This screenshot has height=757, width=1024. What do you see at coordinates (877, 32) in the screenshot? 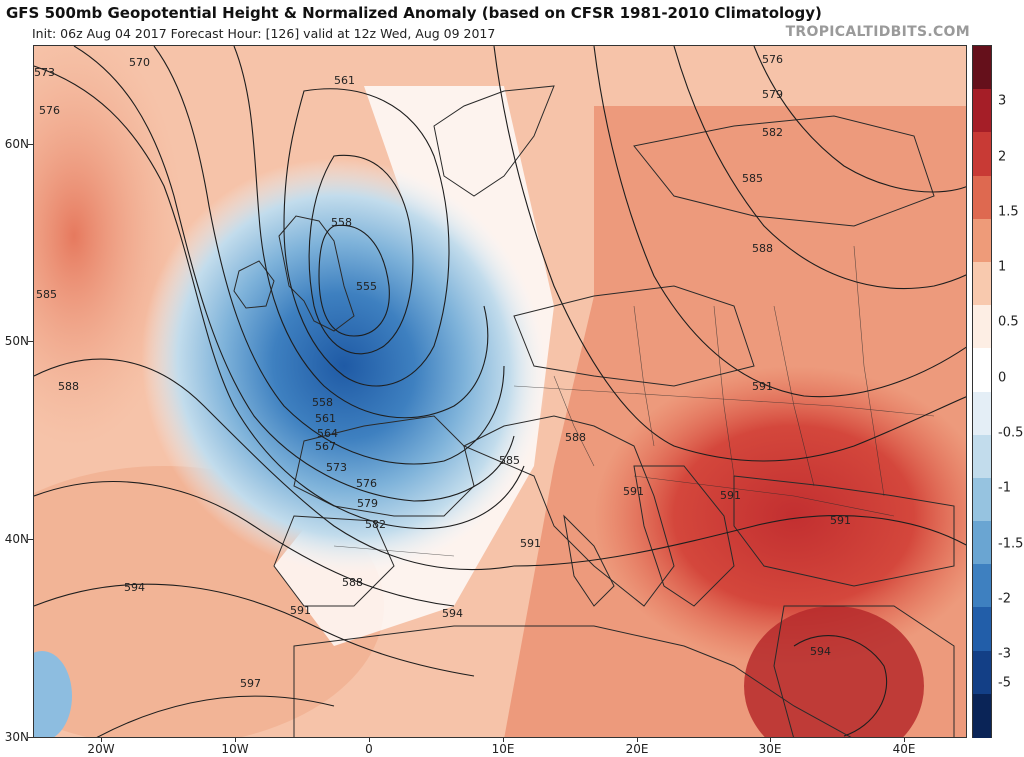
I see `brand-watermark: TROPICALTIDBITS.COM` at bounding box center [877, 32].